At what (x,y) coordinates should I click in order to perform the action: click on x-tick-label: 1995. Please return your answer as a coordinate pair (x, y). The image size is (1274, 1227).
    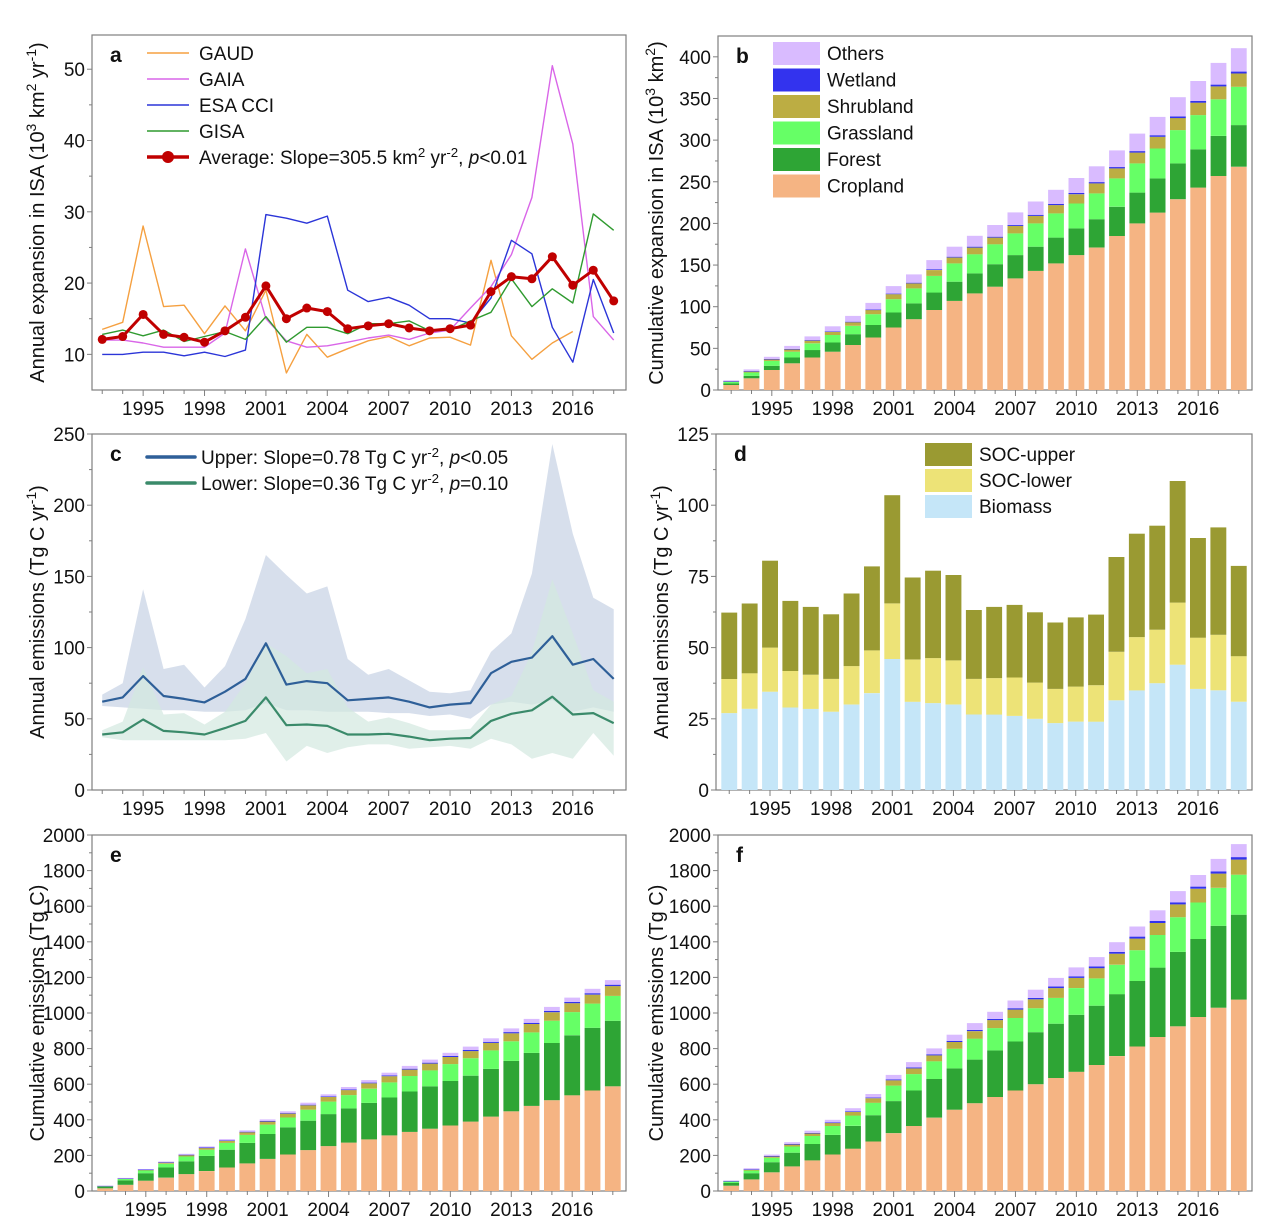
    Looking at the image, I should click on (772, 409).